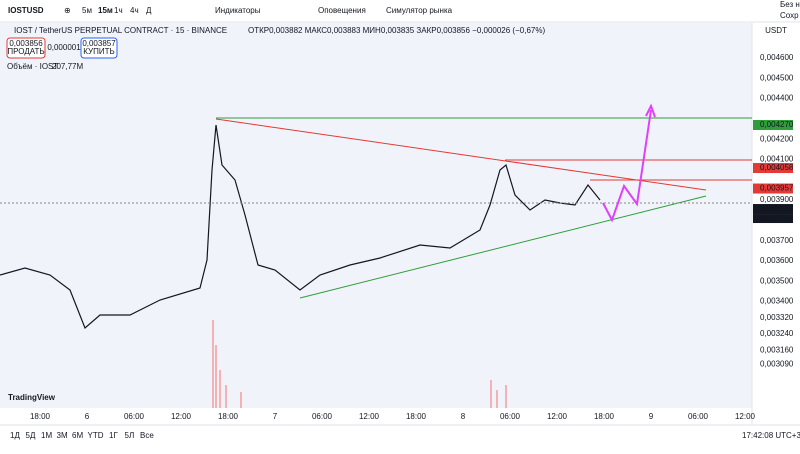  I want to click on sell: ПРОДАТЬ, so click(25, 51).